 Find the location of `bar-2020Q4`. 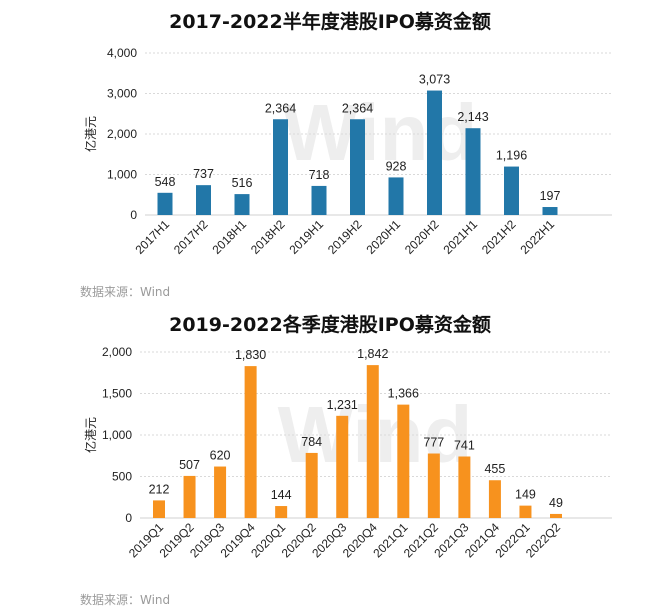

bar-2020Q4 is located at coordinates (372, 441).